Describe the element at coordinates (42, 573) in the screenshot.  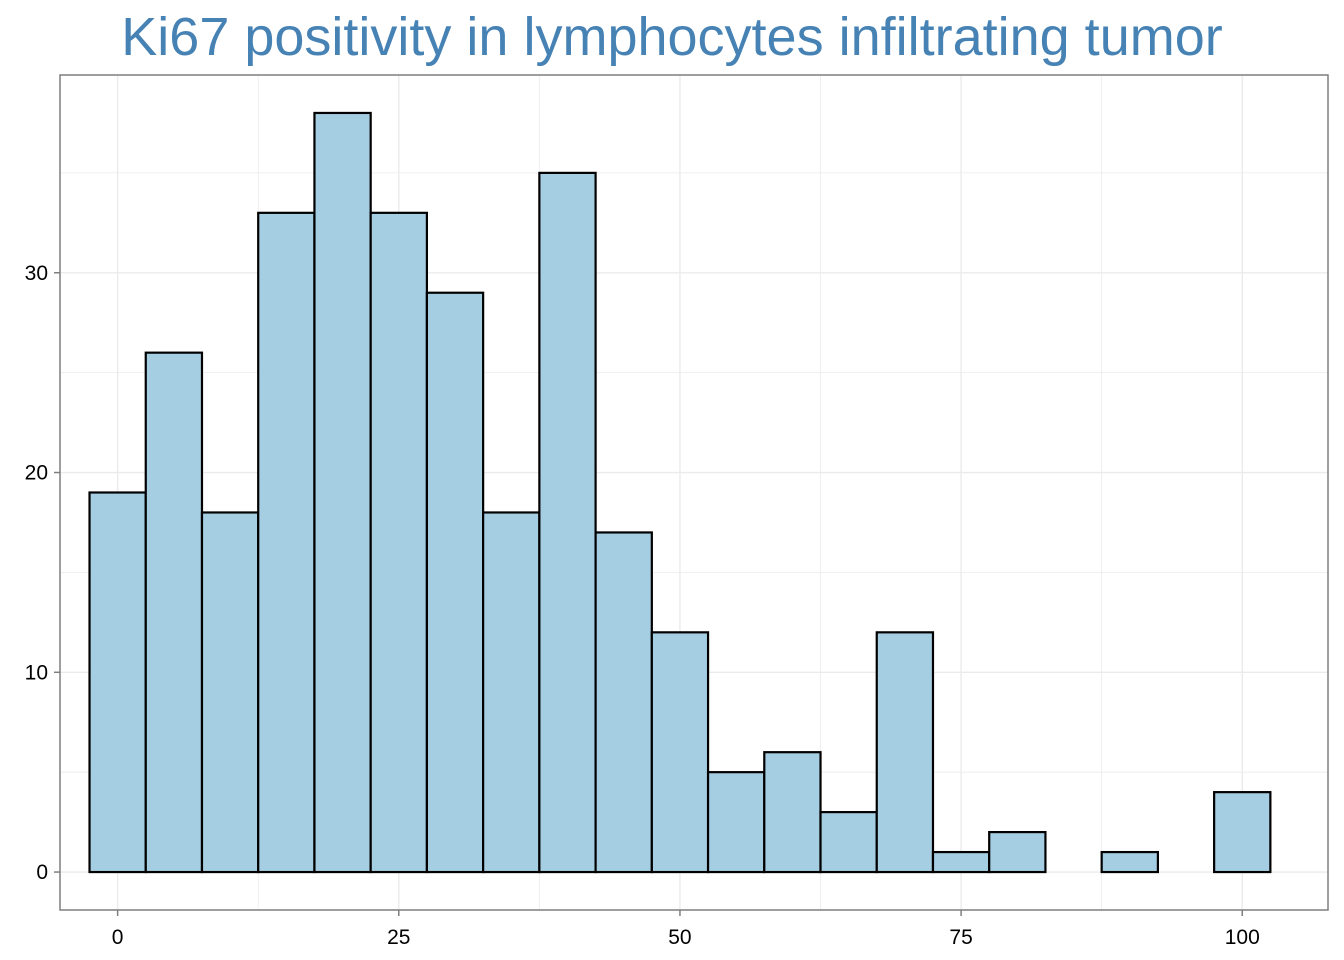
I see `y-axis: 0 10 20 30` at that location.